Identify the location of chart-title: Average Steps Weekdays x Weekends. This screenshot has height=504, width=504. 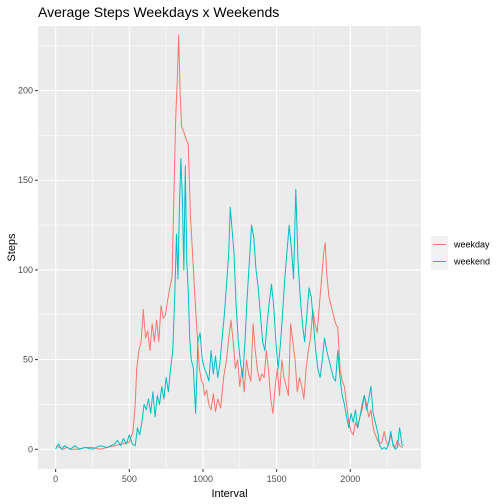
(158, 12).